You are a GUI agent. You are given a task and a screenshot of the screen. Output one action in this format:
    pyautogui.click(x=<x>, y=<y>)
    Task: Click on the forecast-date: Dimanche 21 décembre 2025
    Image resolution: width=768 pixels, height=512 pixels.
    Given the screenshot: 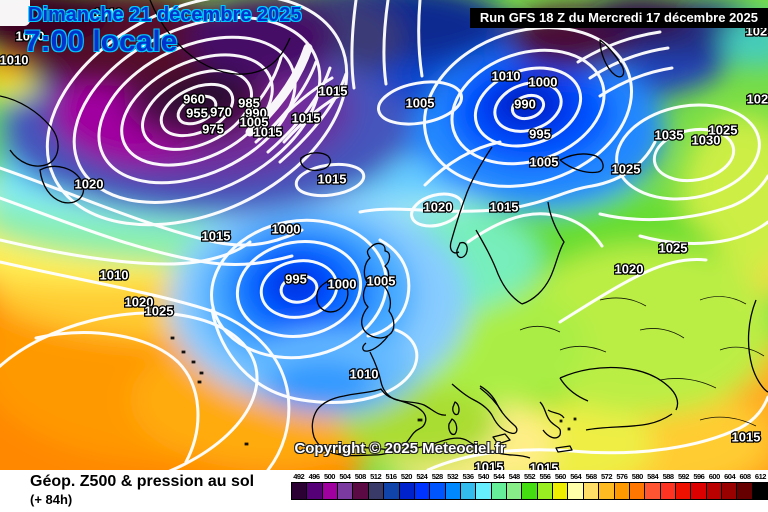 What is the action you would take?
    pyautogui.click(x=165, y=15)
    